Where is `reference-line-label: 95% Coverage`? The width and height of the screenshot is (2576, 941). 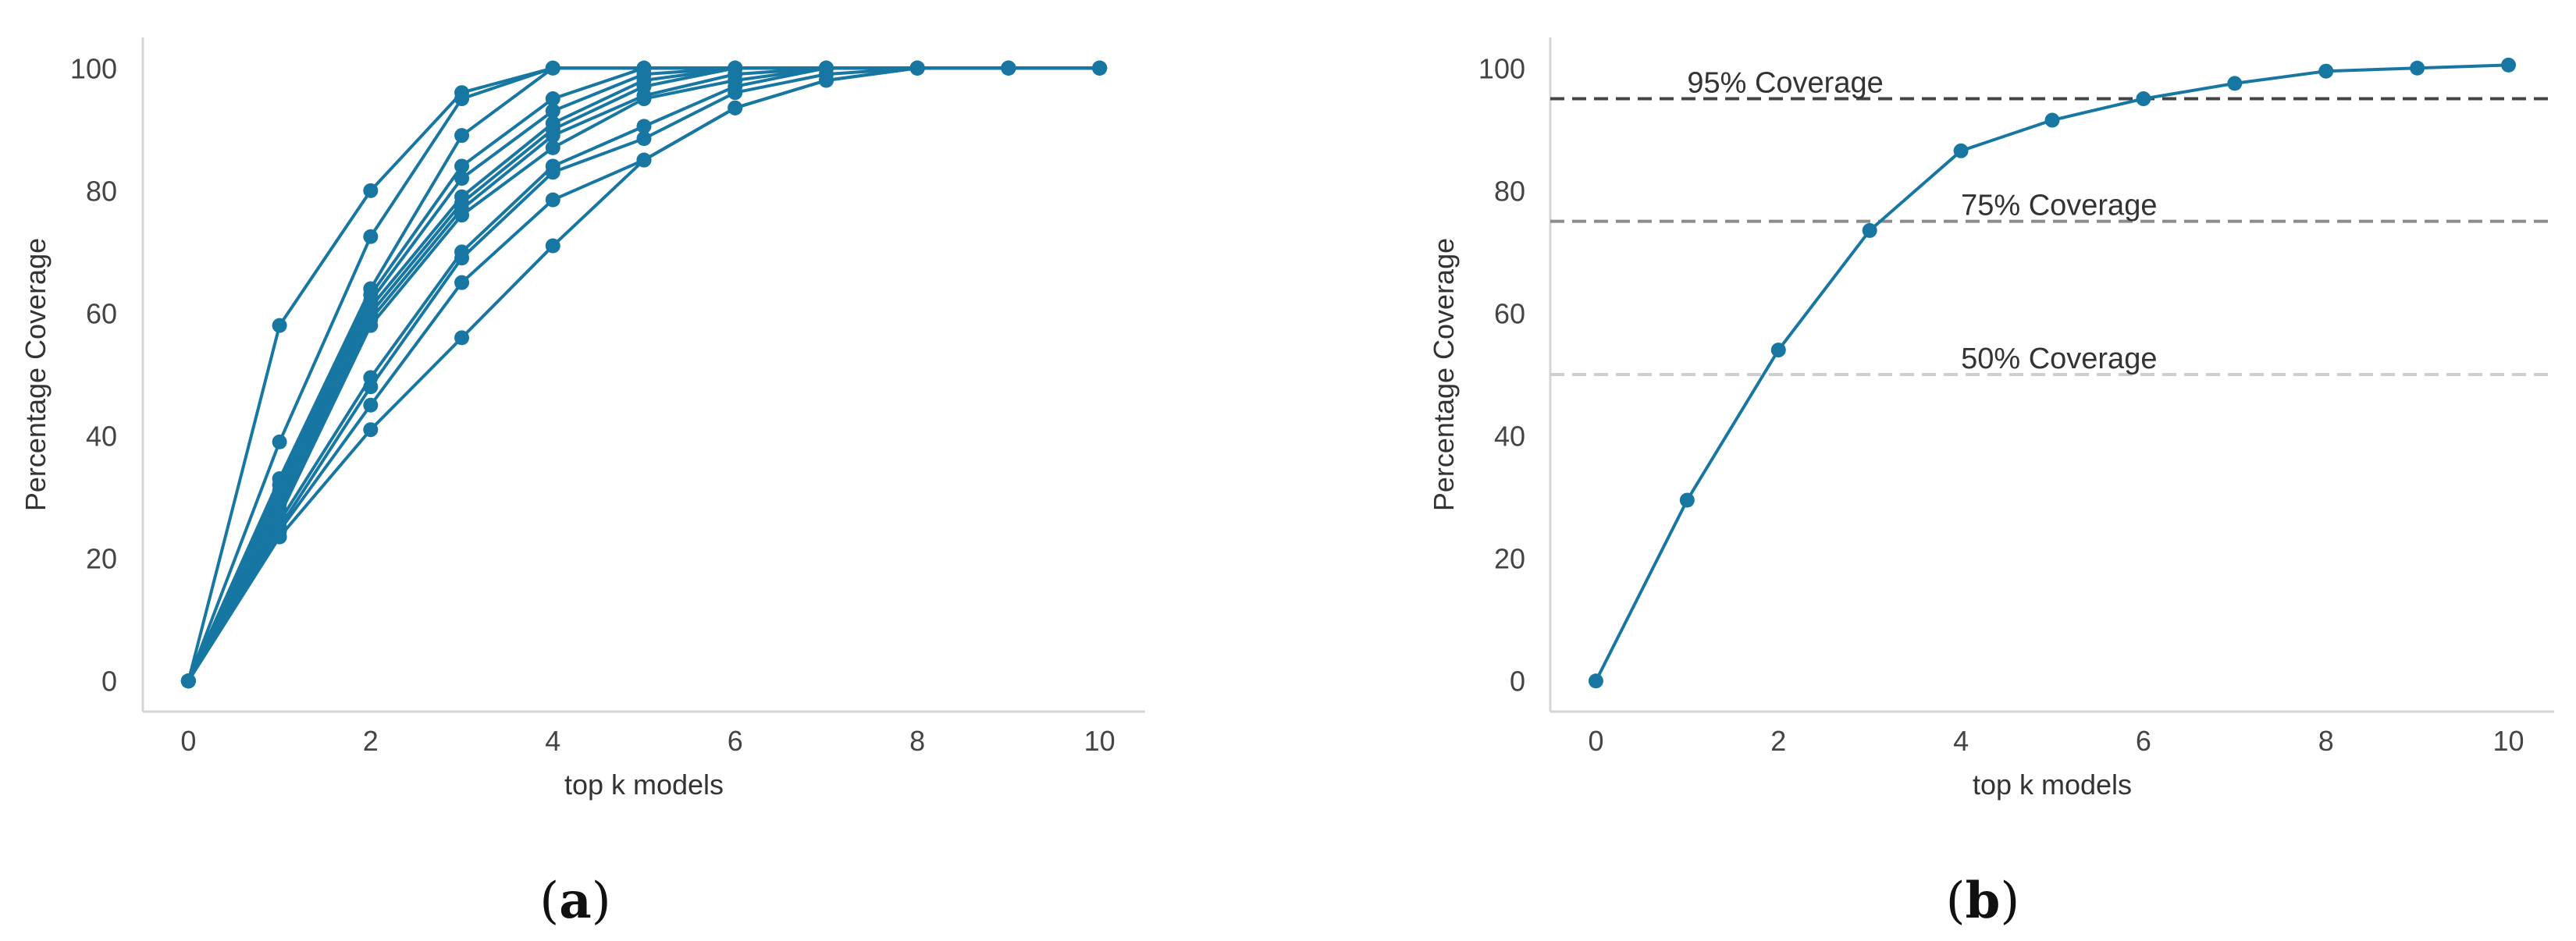
reference-line-label: 95% Coverage is located at coordinates (1785, 83).